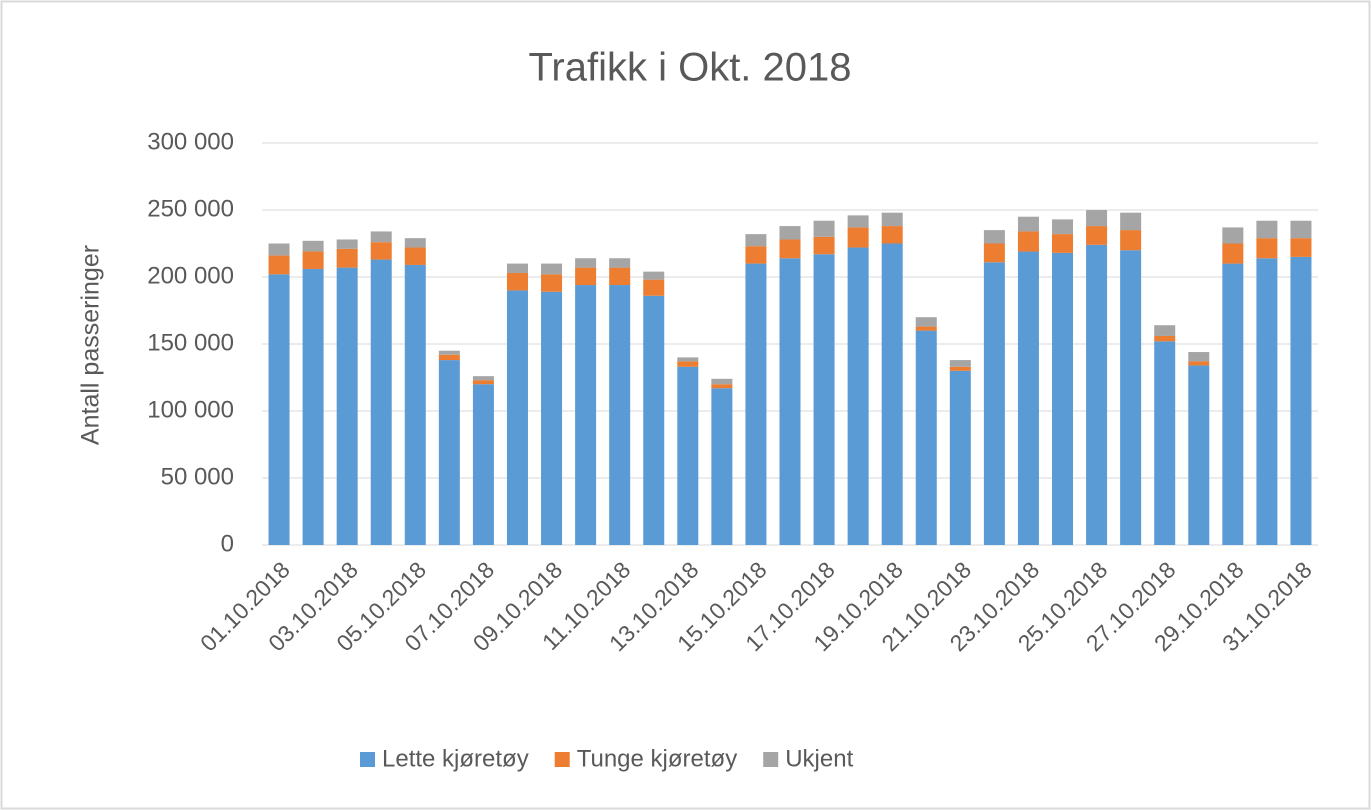 This screenshot has width=1371, height=810. Describe the element at coordinates (689, 68) in the screenshot. I see `chart-title: Trafikk i Okt. 2018` at that location.